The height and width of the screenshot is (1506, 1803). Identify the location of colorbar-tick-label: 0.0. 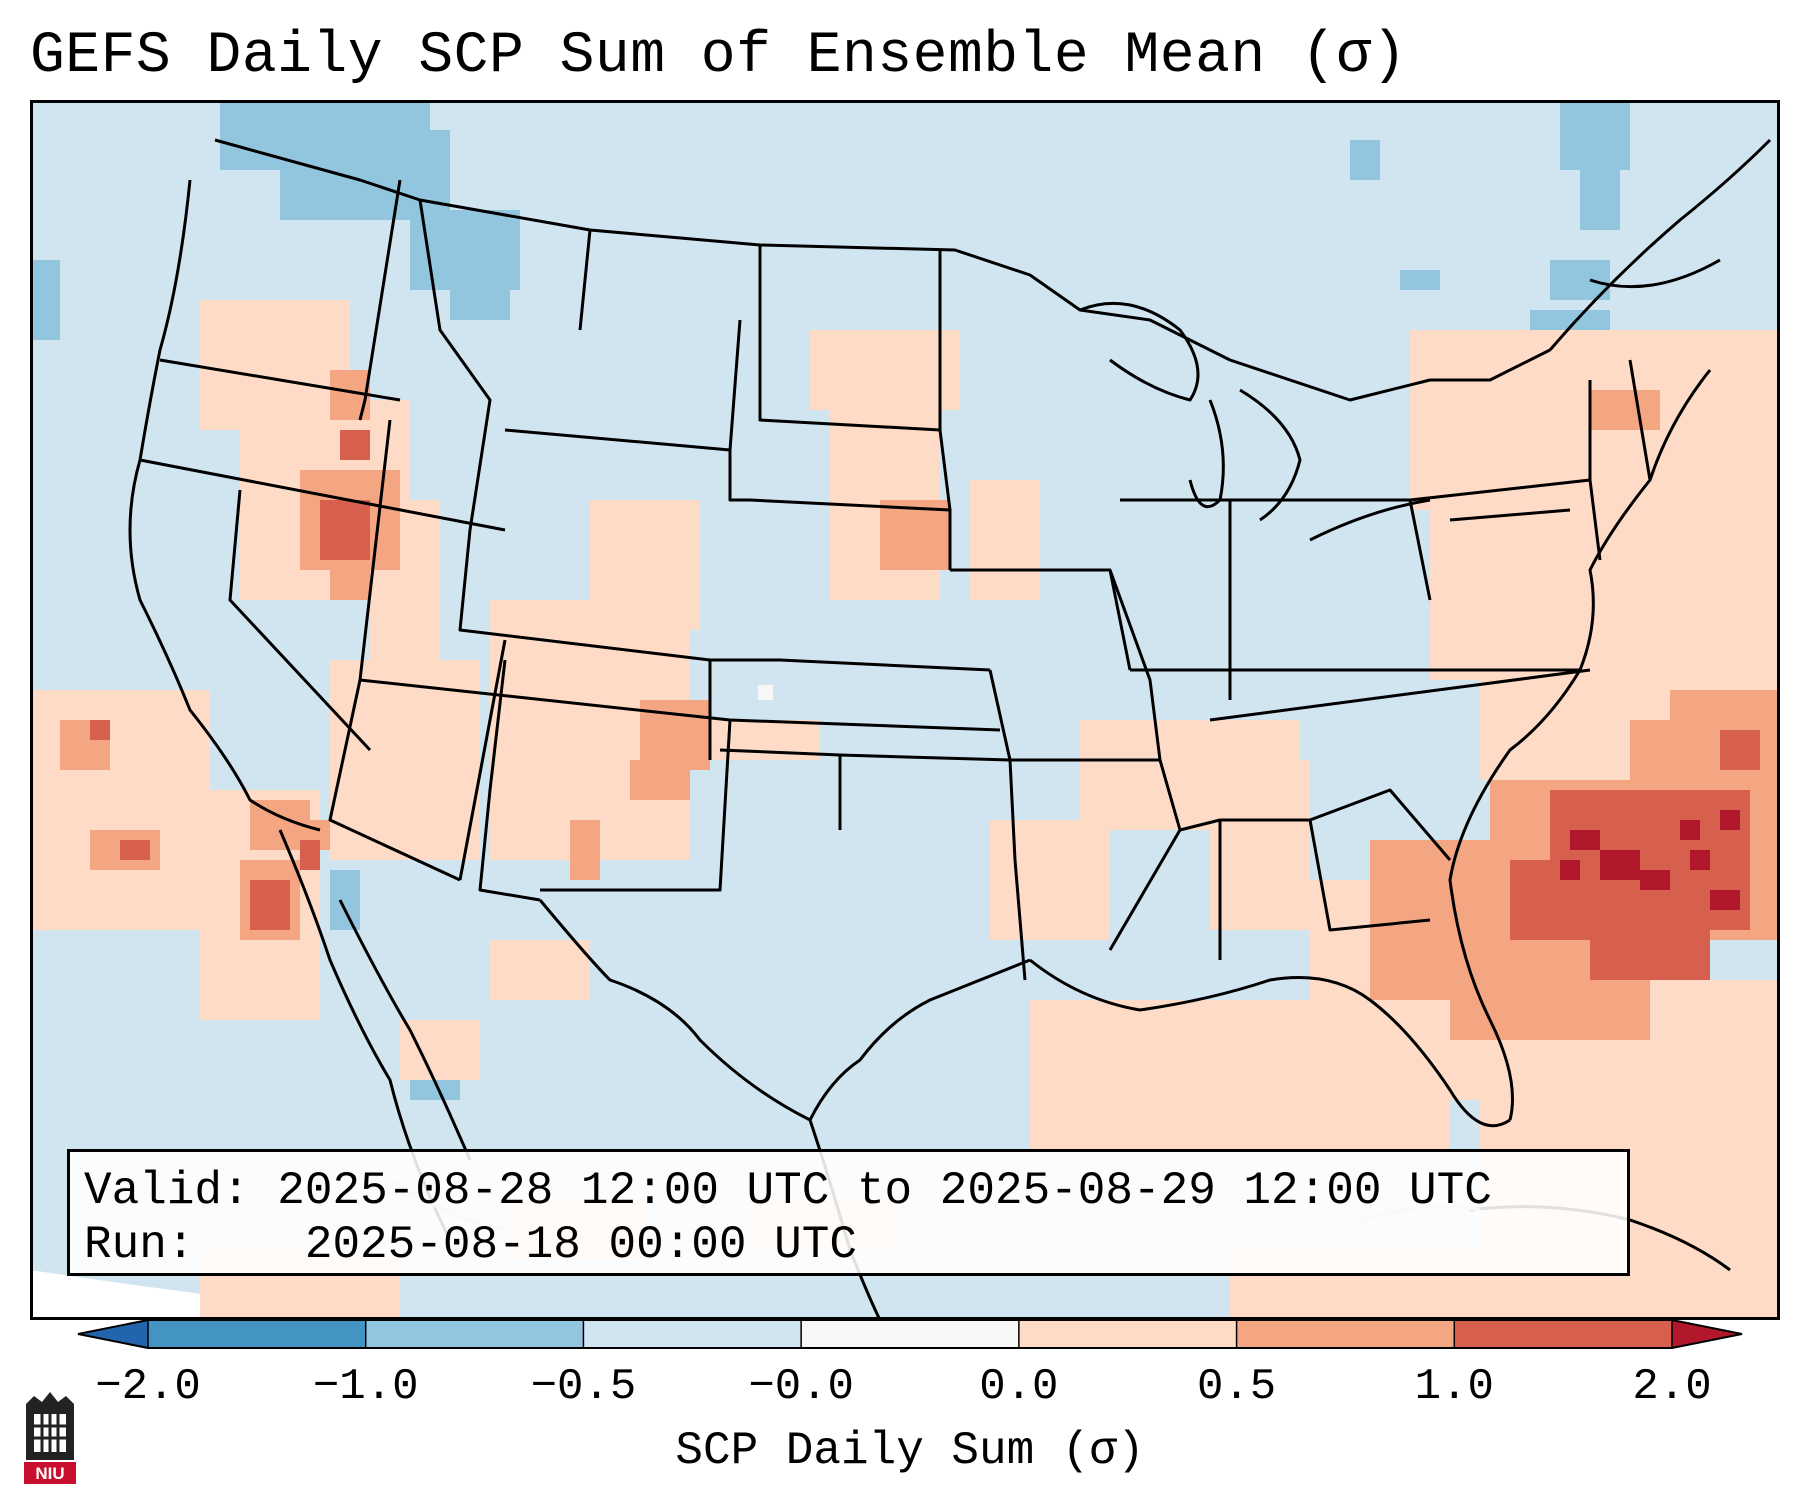
(1019, 1387).